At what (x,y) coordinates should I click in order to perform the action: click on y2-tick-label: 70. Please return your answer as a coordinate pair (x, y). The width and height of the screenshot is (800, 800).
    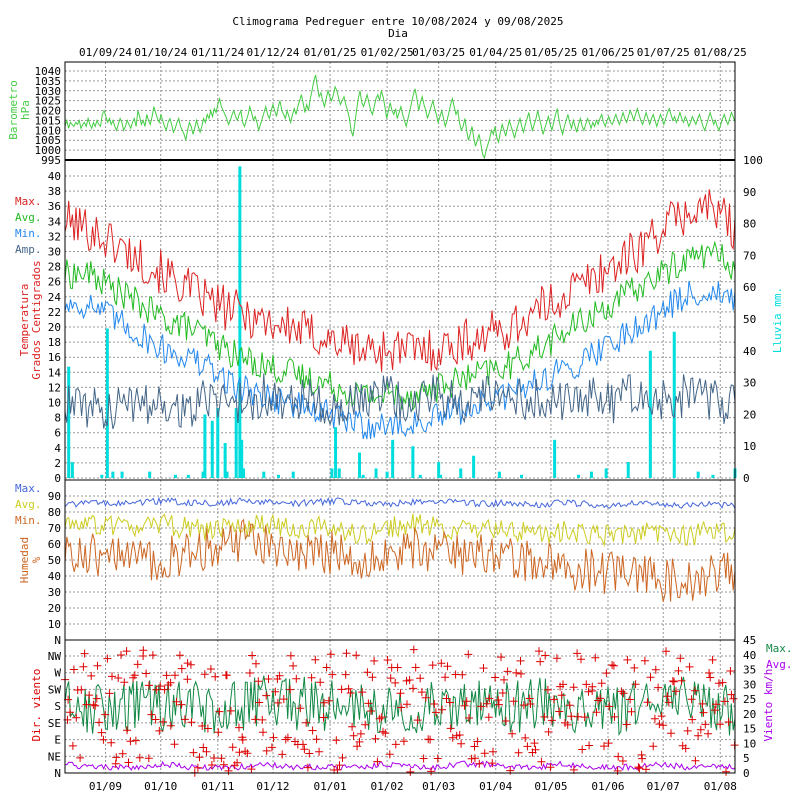
    Looking at the image, I should click on (749, 255).